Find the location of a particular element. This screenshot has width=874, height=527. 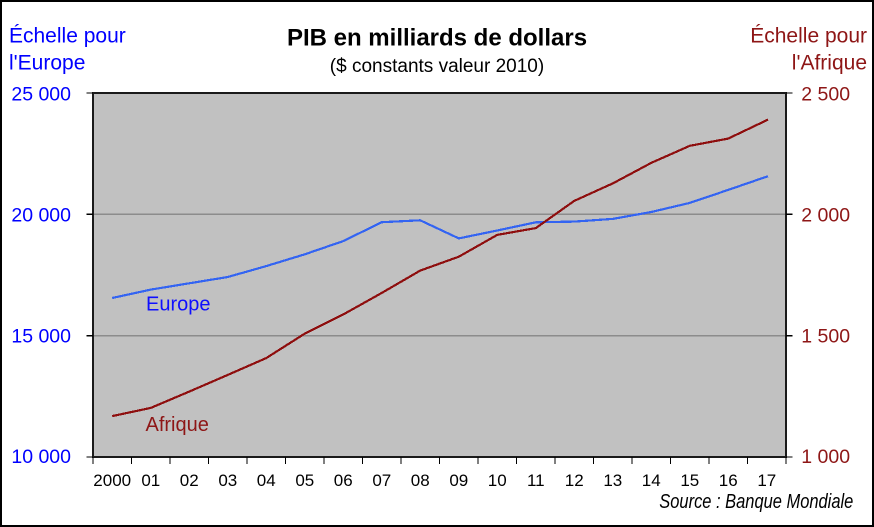

svg-text: 2000 is located at coordinates (112, 480).